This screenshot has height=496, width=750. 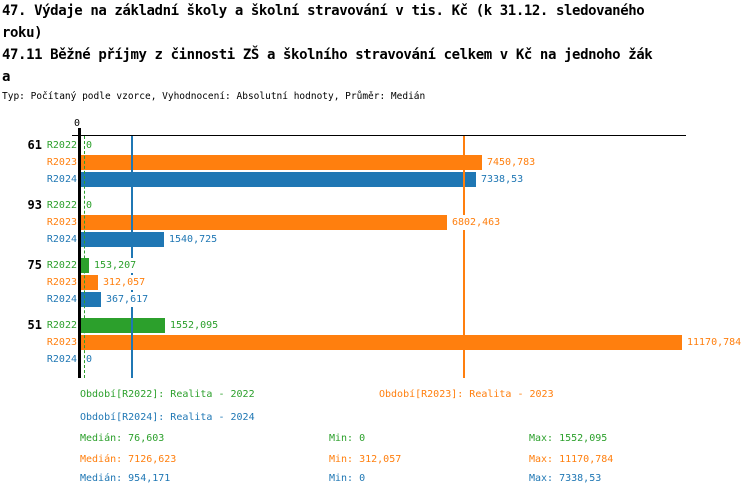 What do you see at coordinates (379, 135) in the screenshot?
I see `x-axis-line` at bounding box center [379, 135].